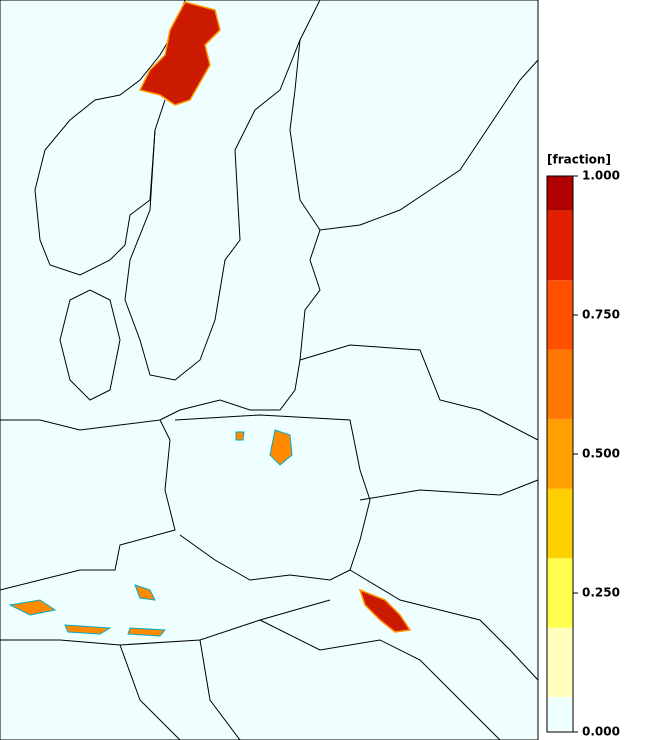 The height and width of the screenshot is (740, 669). What do you see at coordinates (240, 325) in the screenshot?
I see `coastline-baltic` at bounding box center [240, 325].